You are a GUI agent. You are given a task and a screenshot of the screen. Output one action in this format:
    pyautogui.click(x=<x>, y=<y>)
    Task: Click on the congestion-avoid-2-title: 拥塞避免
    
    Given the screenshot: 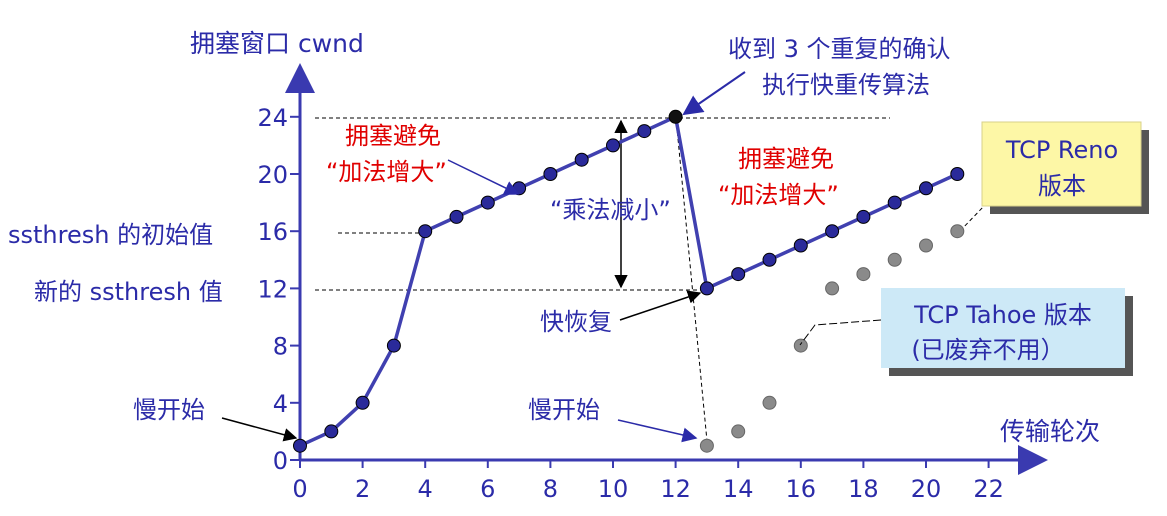 What is the action you would take?
    pyautogui.click(x=786, y=159)
    